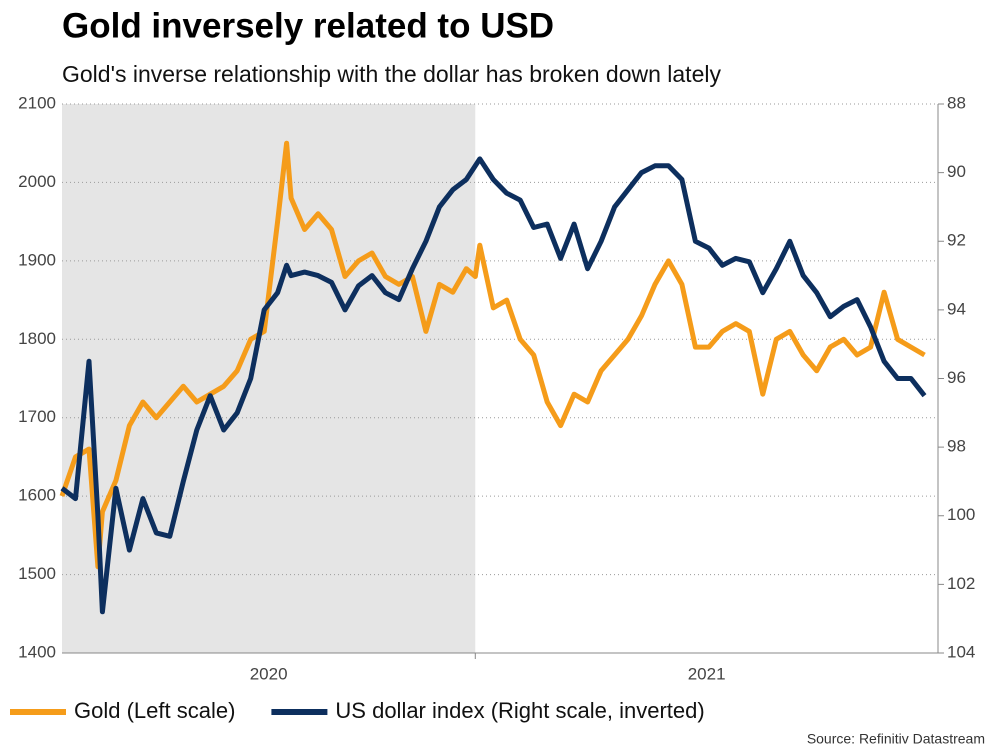 This screenshot has height=751, width=996. What do you see at coordinates (707, 673) in the screenshot?
I see `x-tick-label: 2021` at bounding box center [707, 673].